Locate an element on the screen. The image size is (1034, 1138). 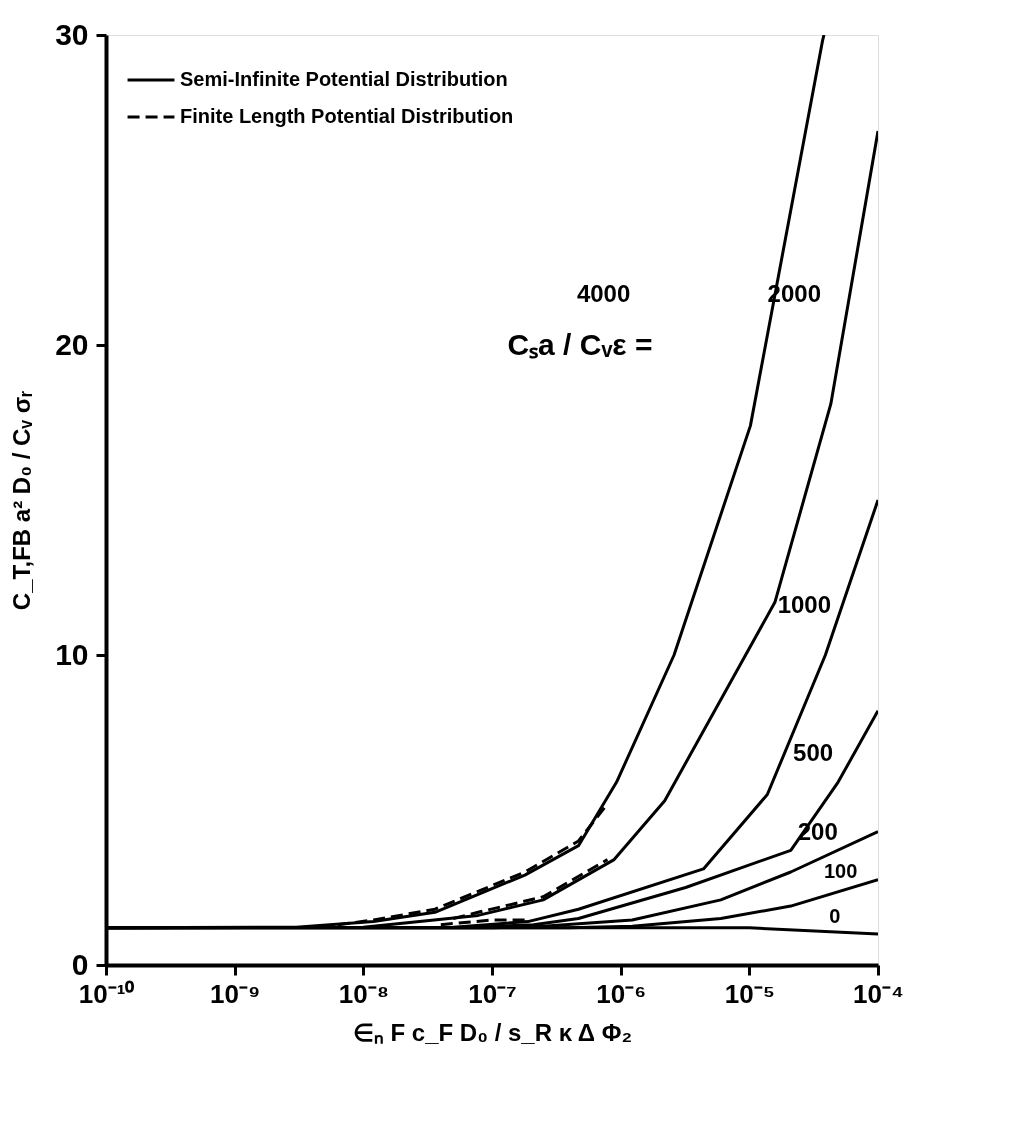
x-tick-label: 10⁻⁸ is located at coordinates (363, 993).